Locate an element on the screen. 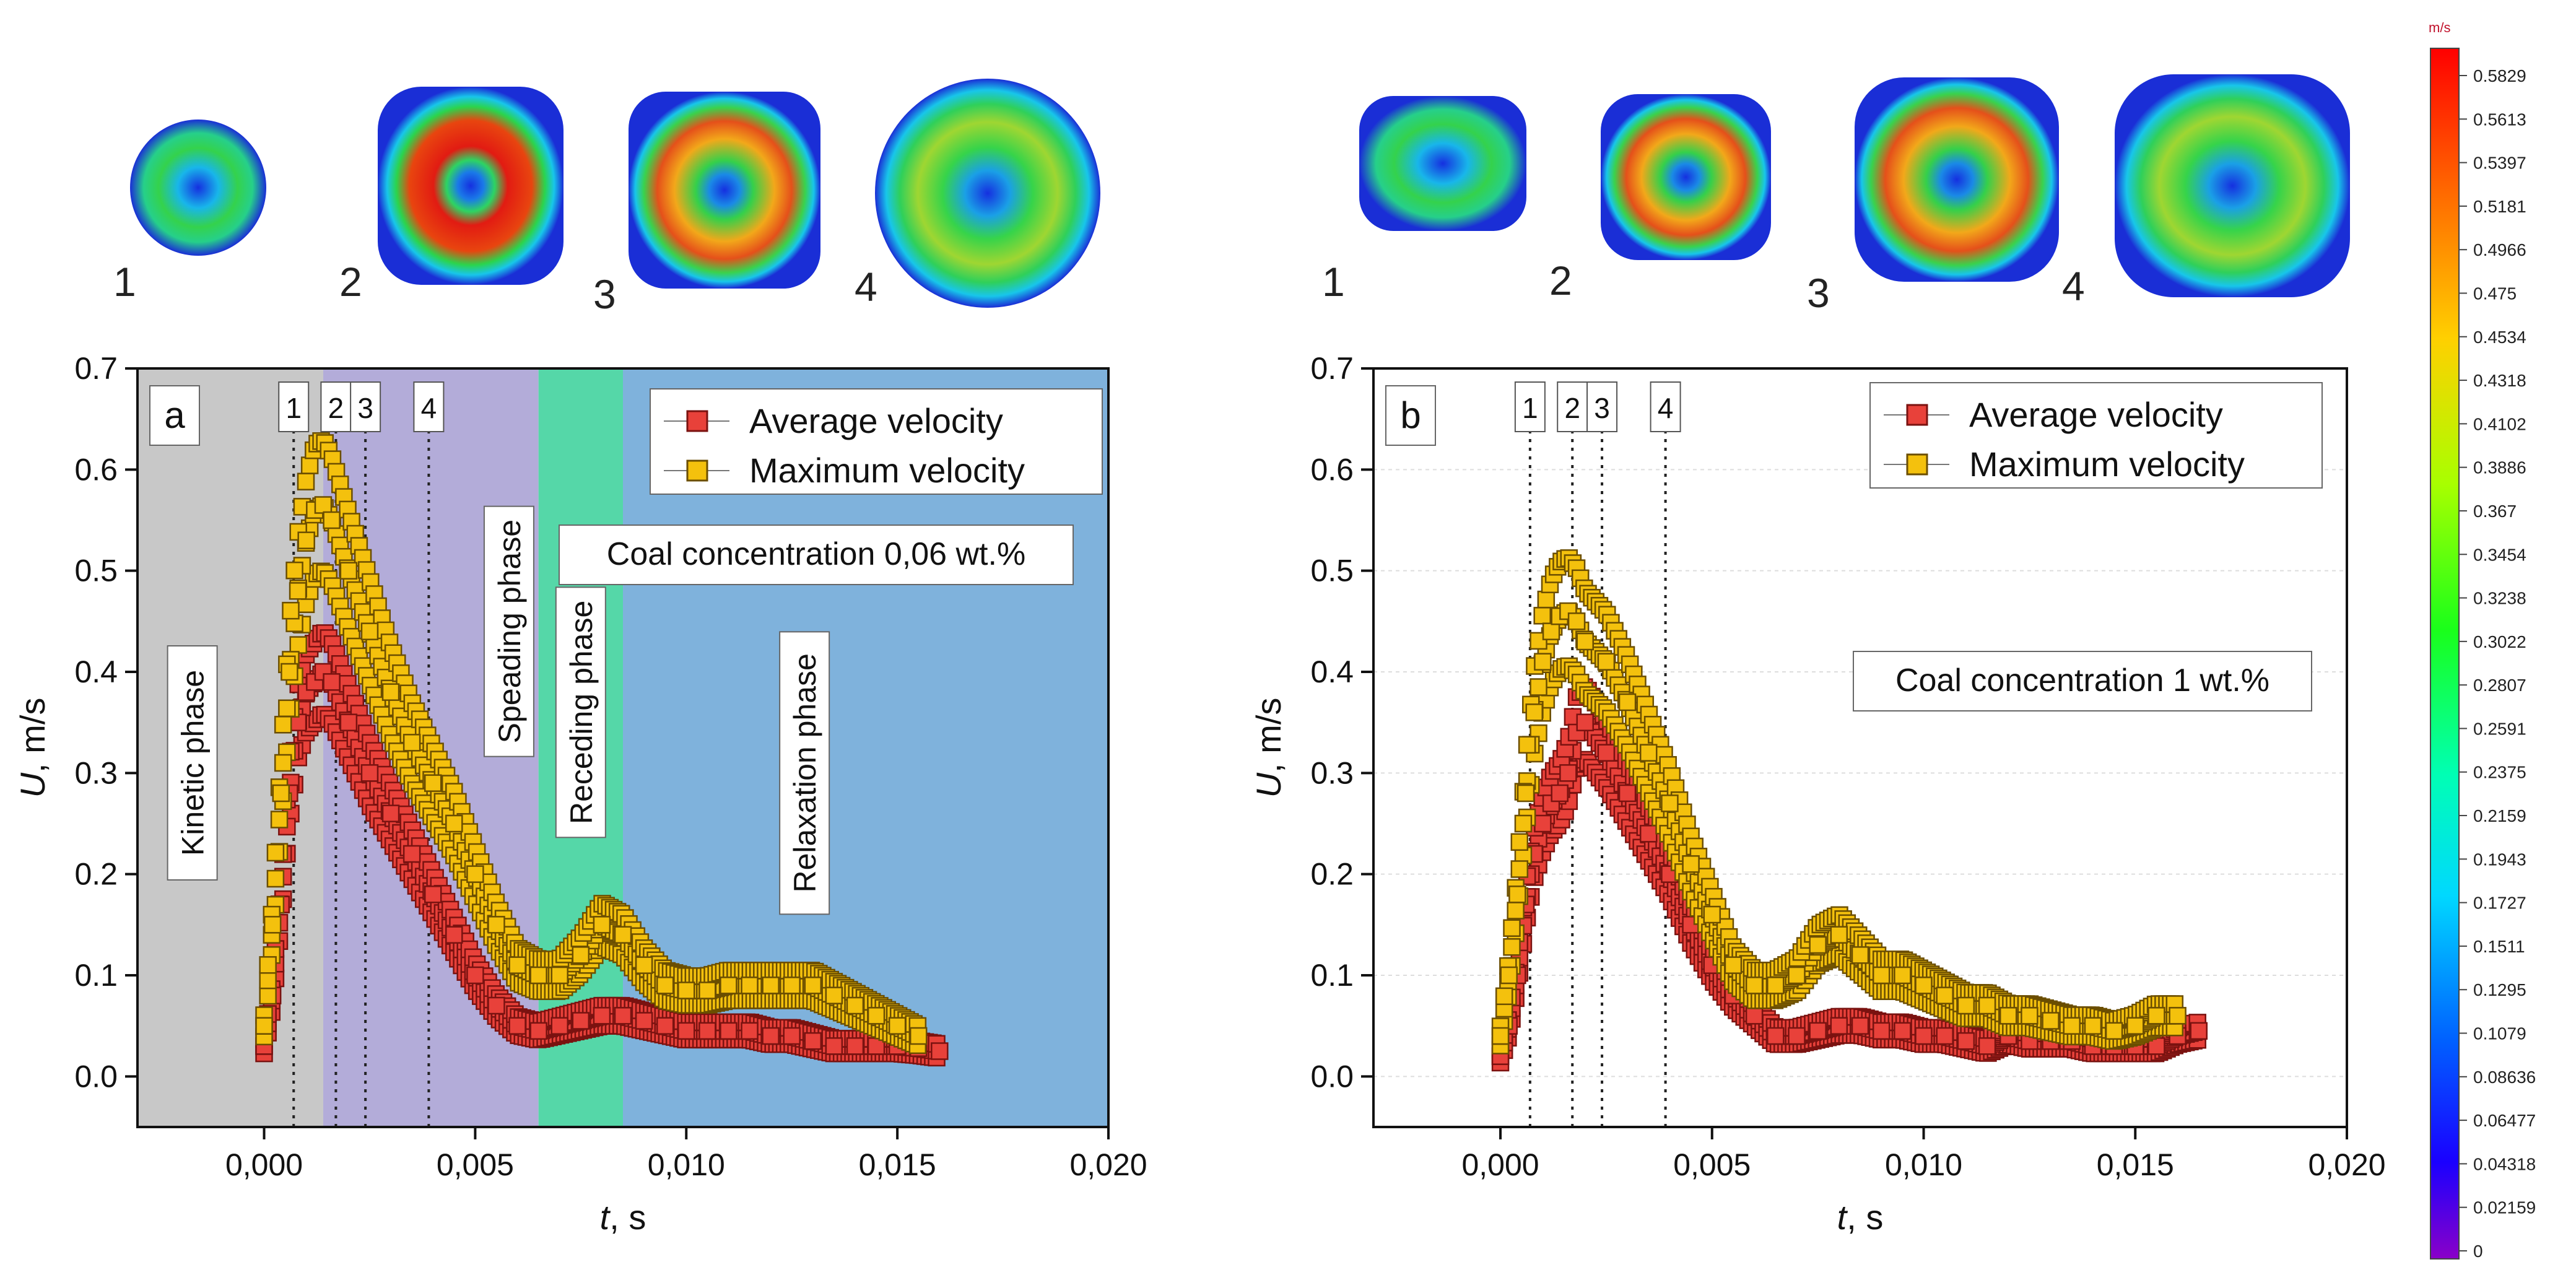 This screenshot has height=1275, width=2576. phase-label-text-1: Speading phase is located at coordinates (509, 632).